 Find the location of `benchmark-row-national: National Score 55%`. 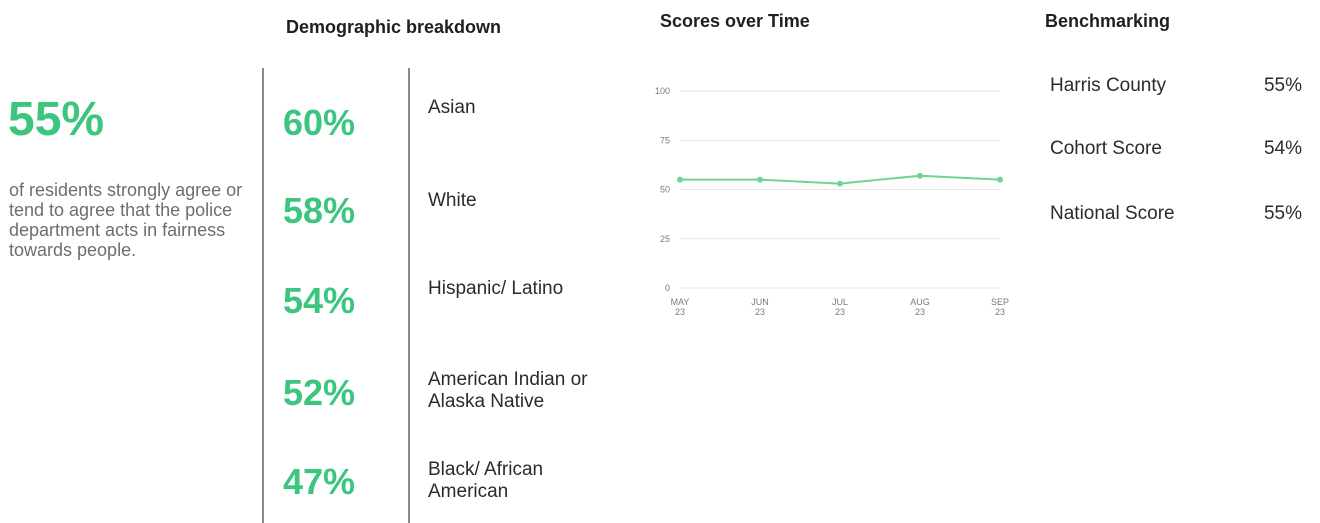

benchmark-row-national: National Score 55% is located at coordinates (660, 215).